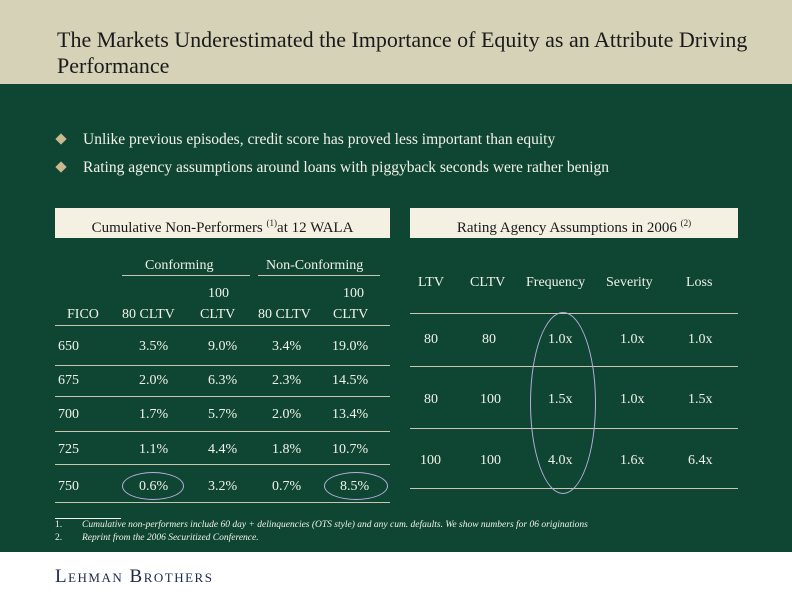 Image resolution: width=792 pixels, height=612 pixels. Describe the element at coordinates (686, 223) in the screenshot. I see `right-header-footnote: (2)` at that location.